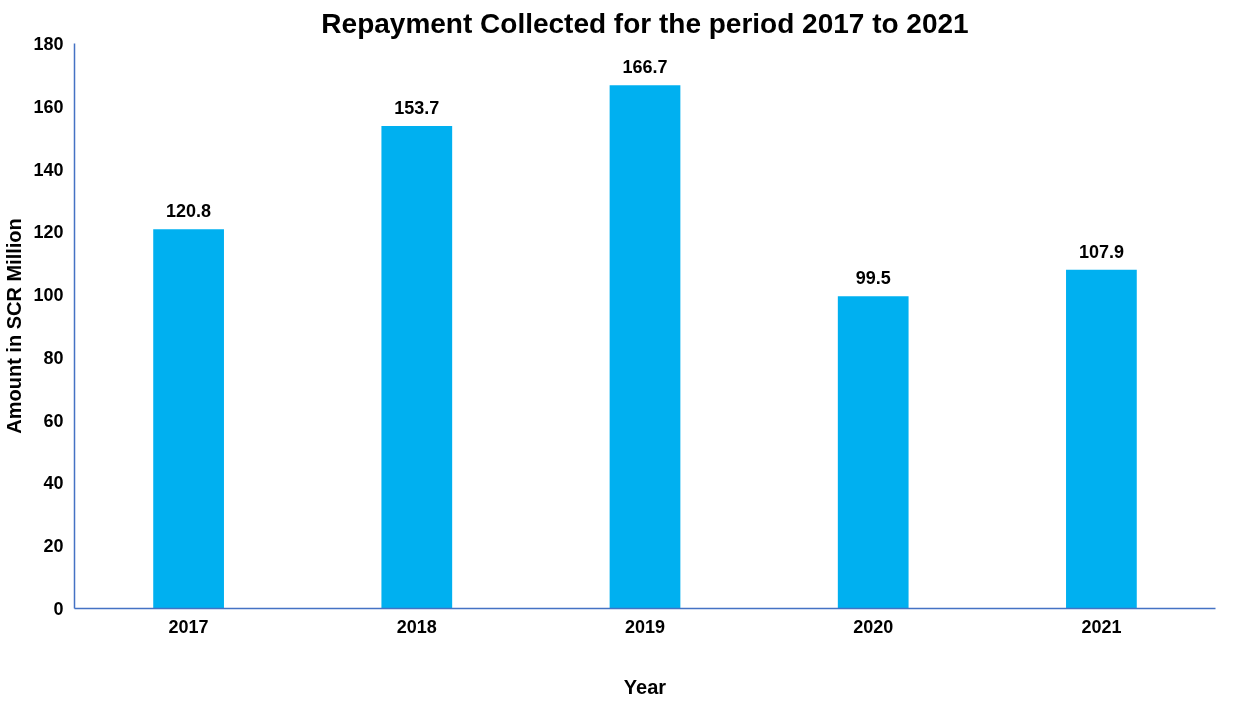  I want to click on y-tick-label: 20, so click(53, 546).